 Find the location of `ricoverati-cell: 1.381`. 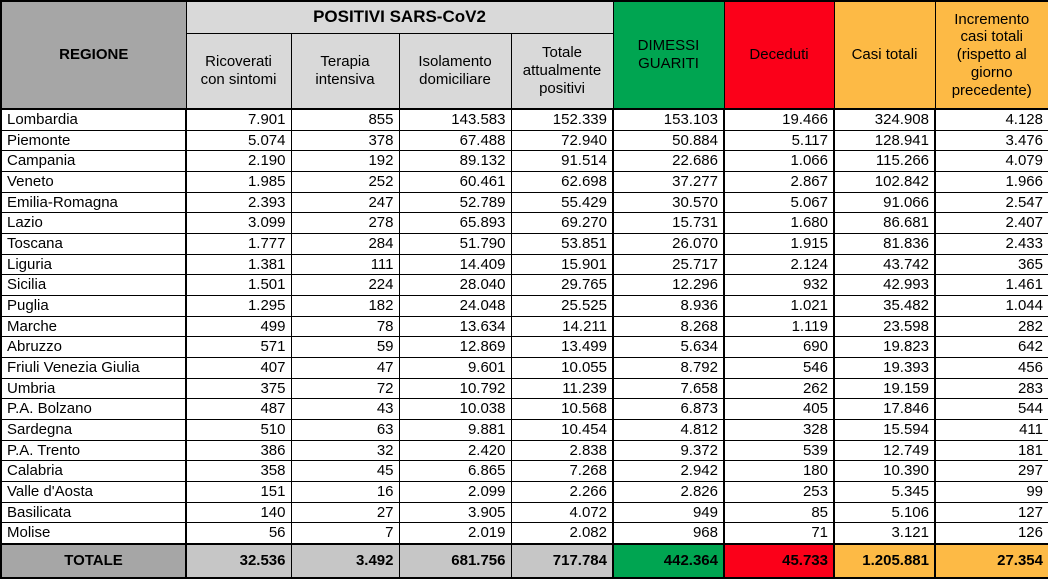

ricoverati-cell: 1.381 is located at coordinates (238, 264).